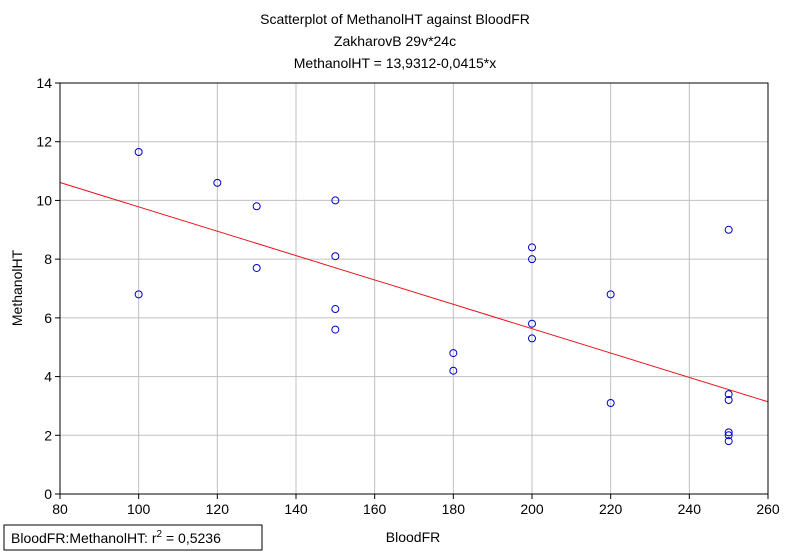 The height and width of the screenshot is (553, 788). I want to click on legend-prefix: BloodFR:MethanolHT: r, so click(84, 538).